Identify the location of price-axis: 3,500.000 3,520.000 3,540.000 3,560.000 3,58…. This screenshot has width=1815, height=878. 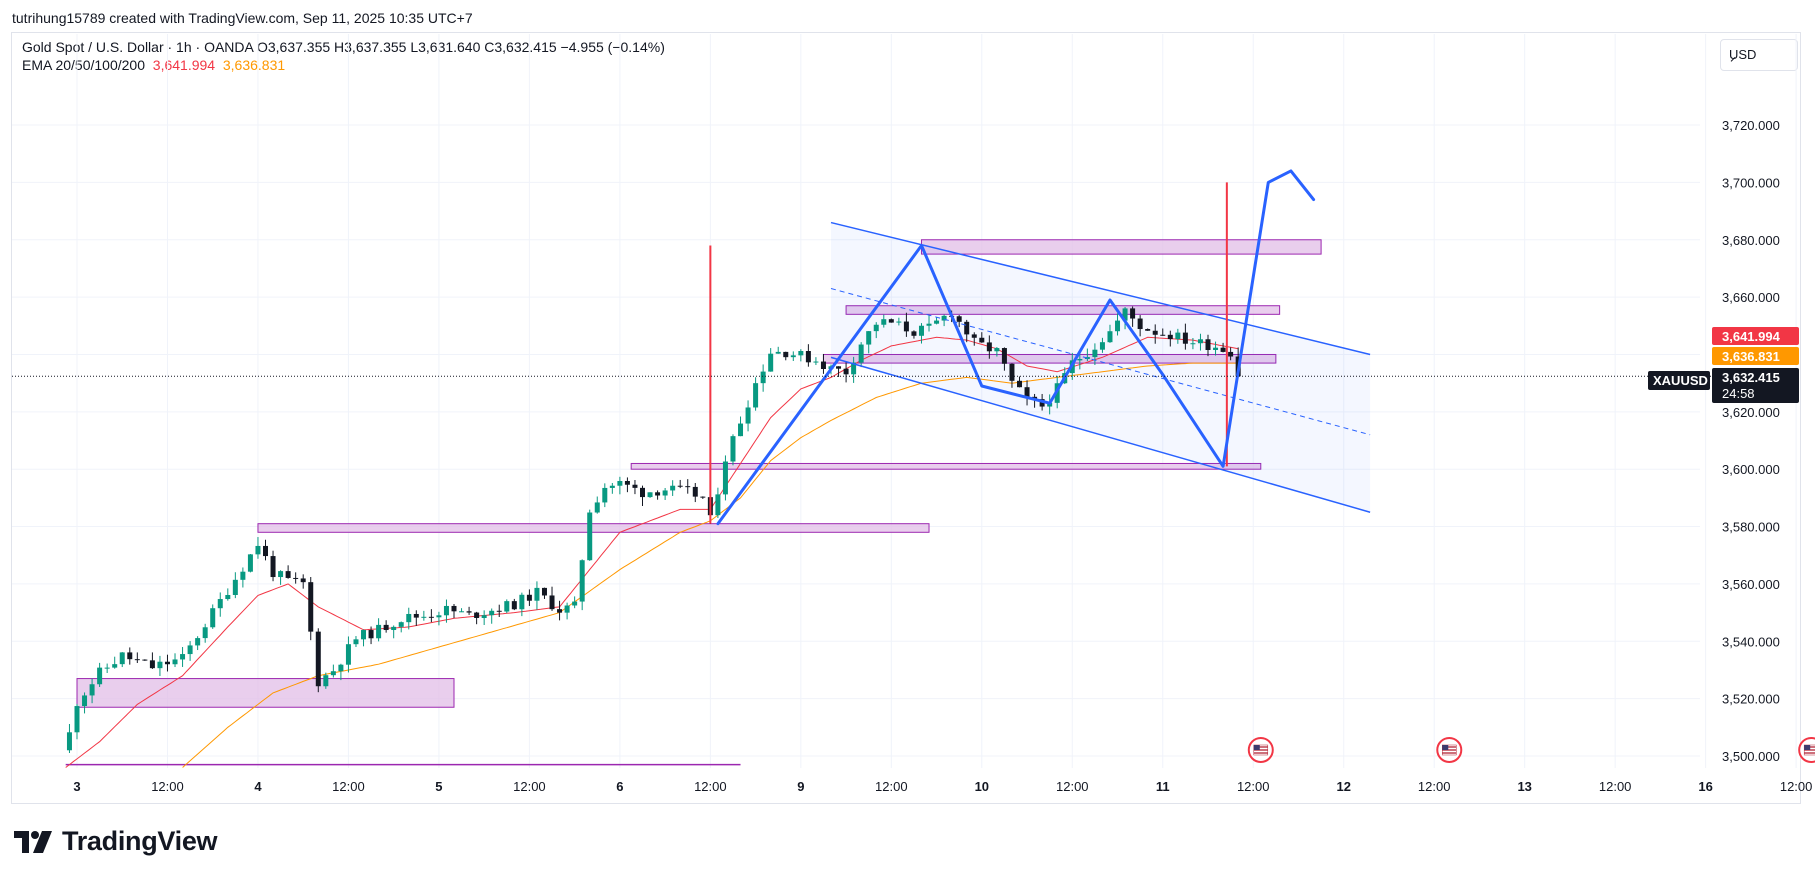
(1751, 410).